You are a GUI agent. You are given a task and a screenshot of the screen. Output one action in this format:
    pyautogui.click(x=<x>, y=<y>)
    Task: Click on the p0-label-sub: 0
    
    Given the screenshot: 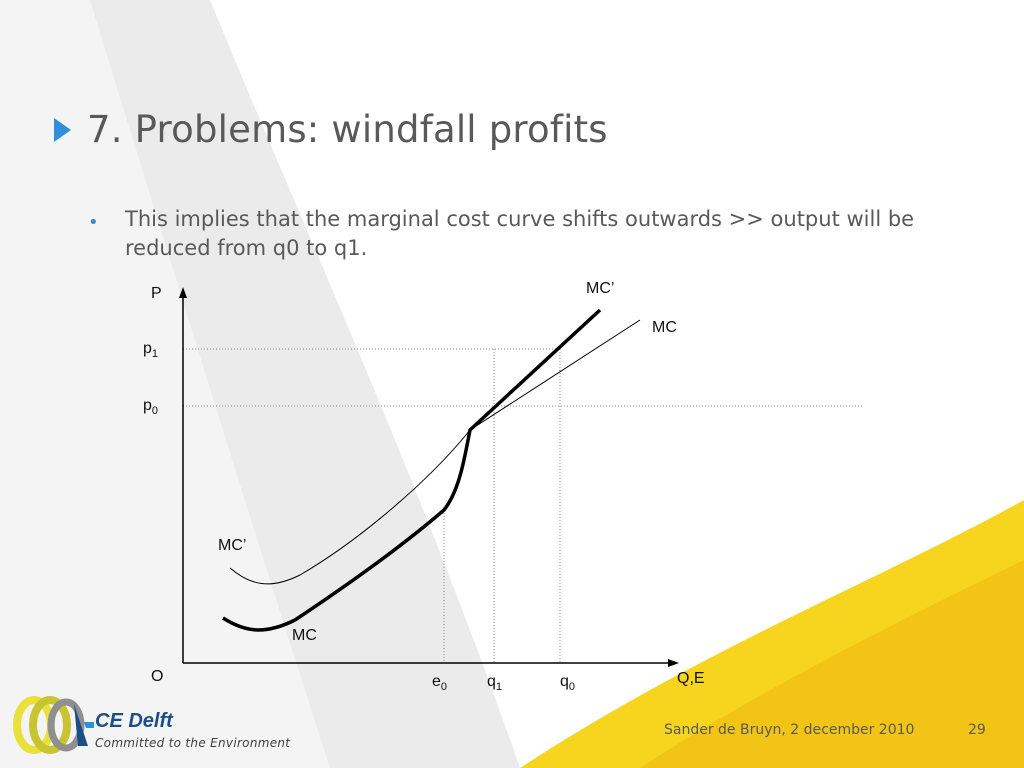 What is the action you would take?
    pyautogui.click(x=155, y=411)
    